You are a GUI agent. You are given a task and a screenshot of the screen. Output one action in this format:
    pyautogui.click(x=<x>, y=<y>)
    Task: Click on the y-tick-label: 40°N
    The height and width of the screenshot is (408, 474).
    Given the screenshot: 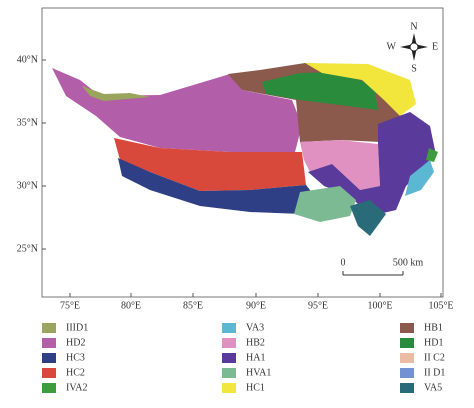 What is the action you would take?
    pyautogui.click(x=27, y=59)
    